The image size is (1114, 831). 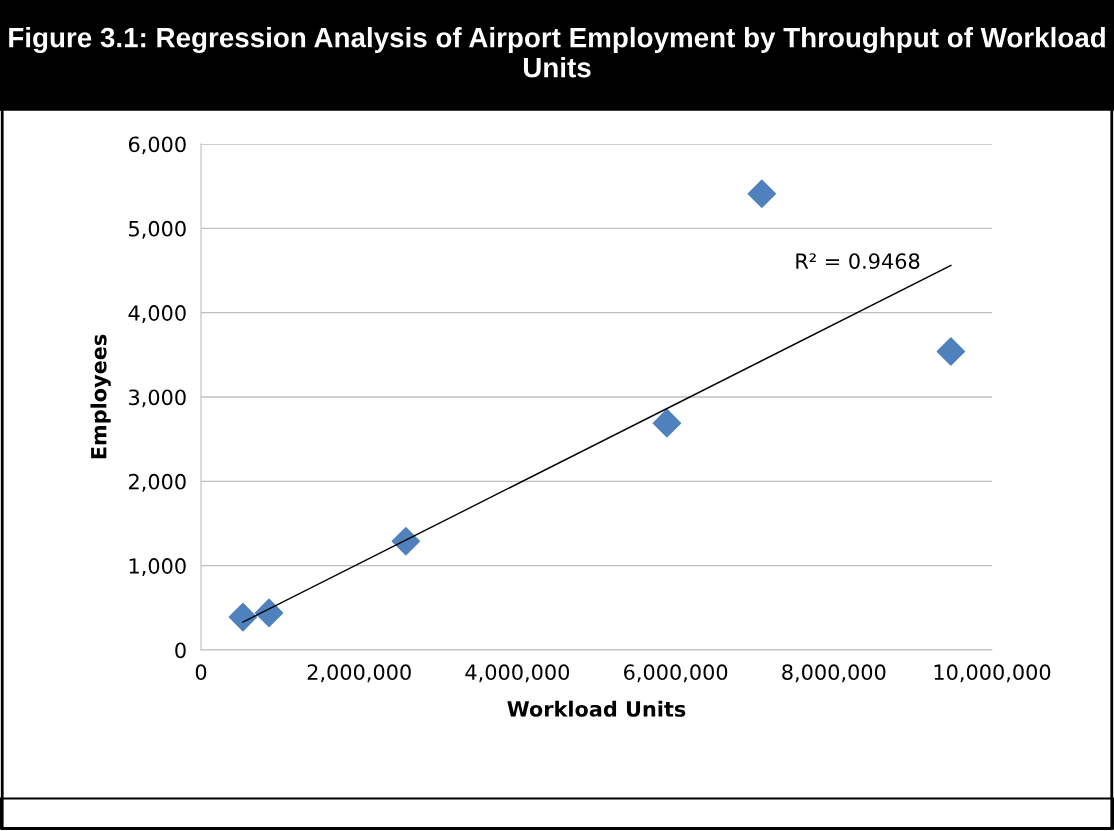 I want to click on y-tick-label: 1,000, so click(x=157, y=567).